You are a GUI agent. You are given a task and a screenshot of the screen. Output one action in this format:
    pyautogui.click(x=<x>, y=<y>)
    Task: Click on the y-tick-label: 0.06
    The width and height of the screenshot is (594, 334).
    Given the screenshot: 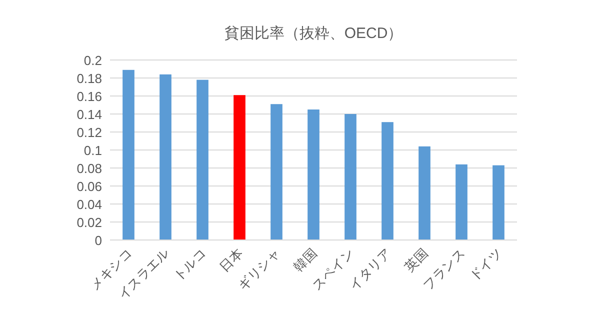 What is the action you would take?
    pyautogui.click(x=89, y=186)
    